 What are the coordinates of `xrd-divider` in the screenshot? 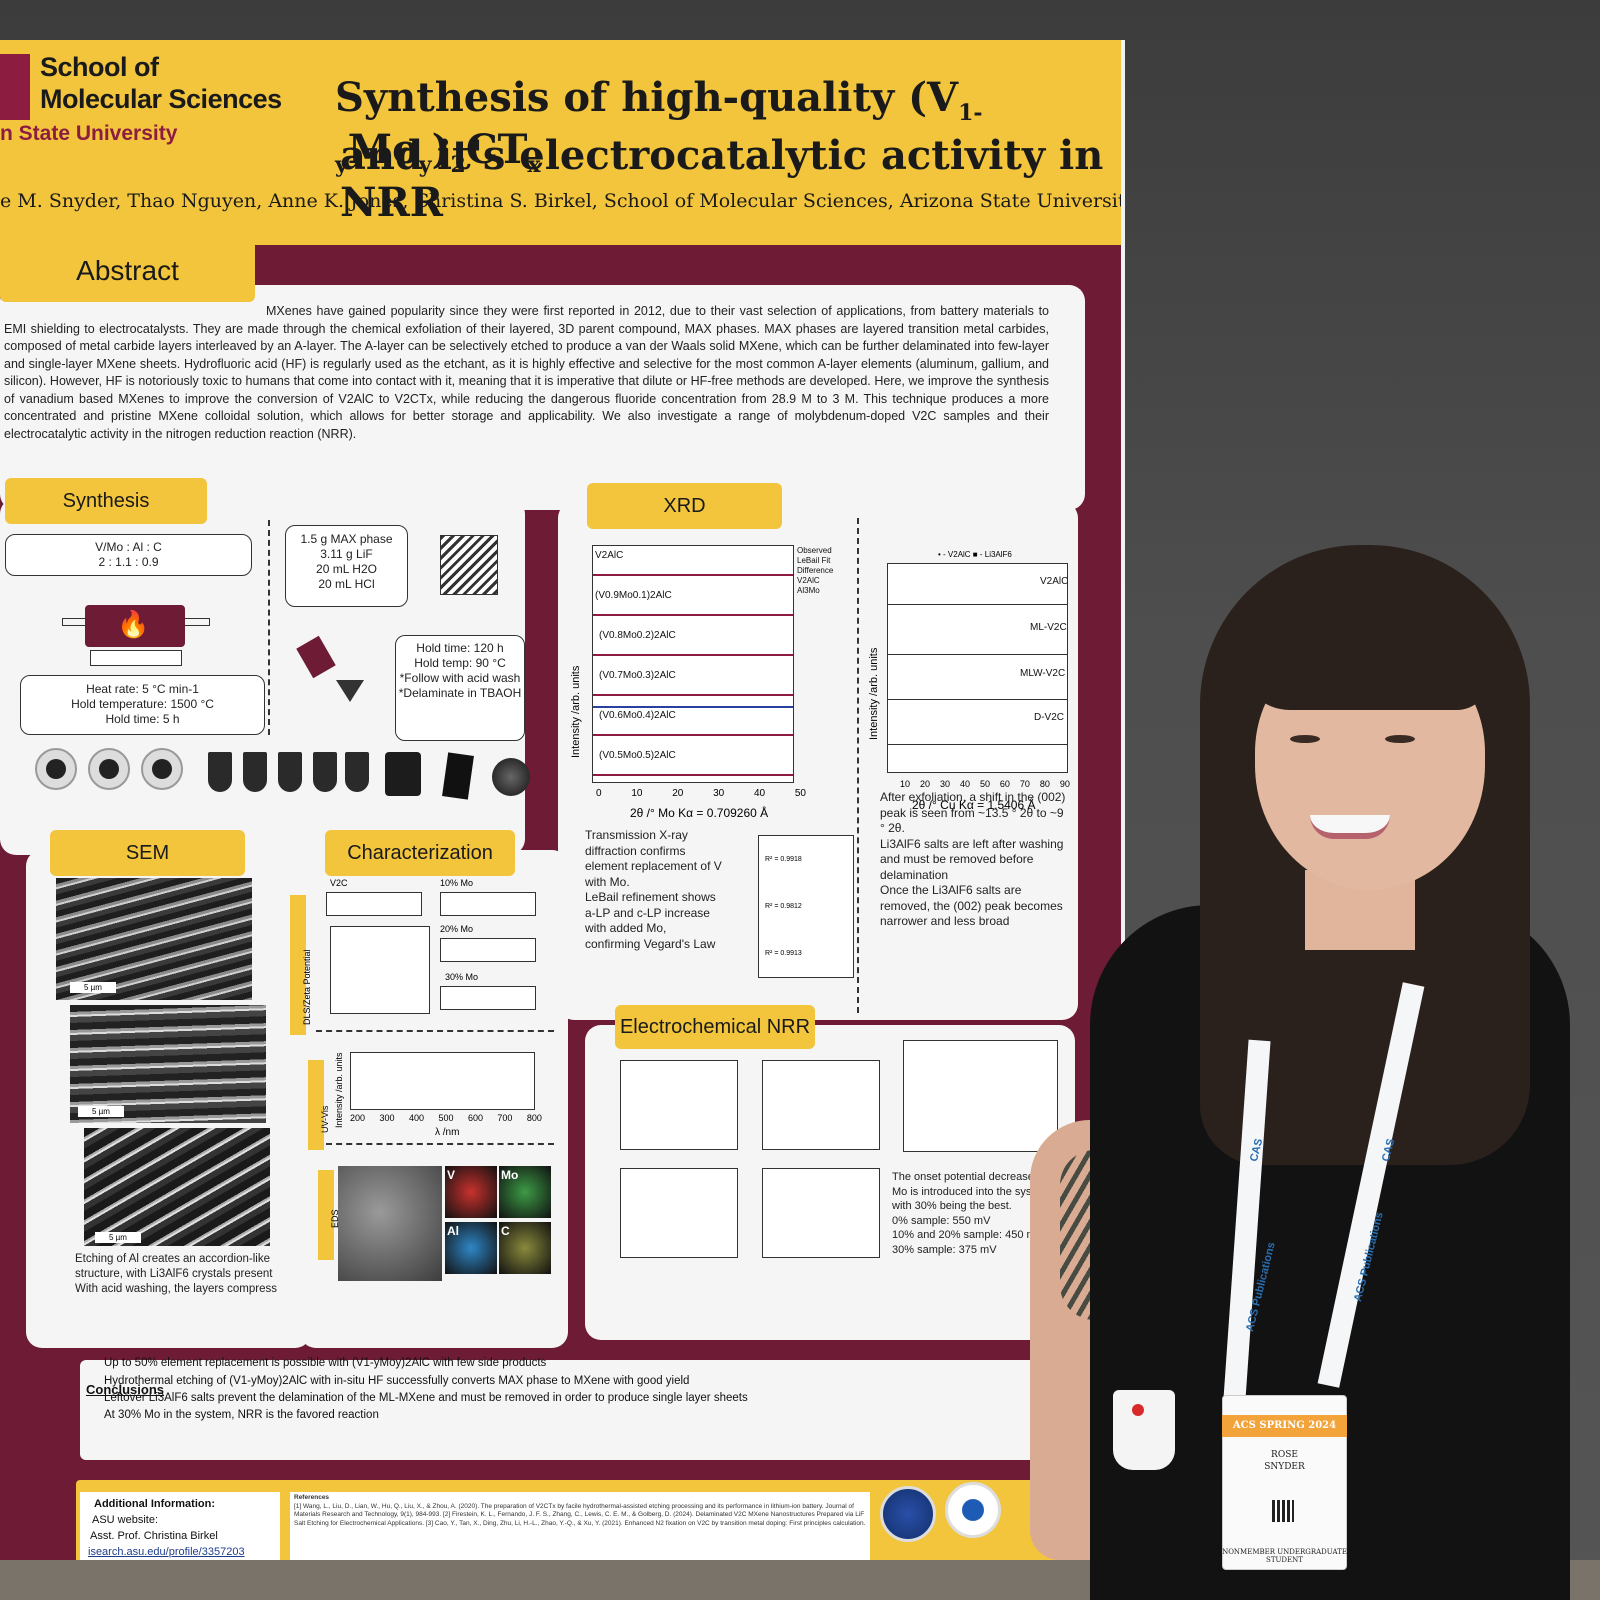 It's located at (858, 765).